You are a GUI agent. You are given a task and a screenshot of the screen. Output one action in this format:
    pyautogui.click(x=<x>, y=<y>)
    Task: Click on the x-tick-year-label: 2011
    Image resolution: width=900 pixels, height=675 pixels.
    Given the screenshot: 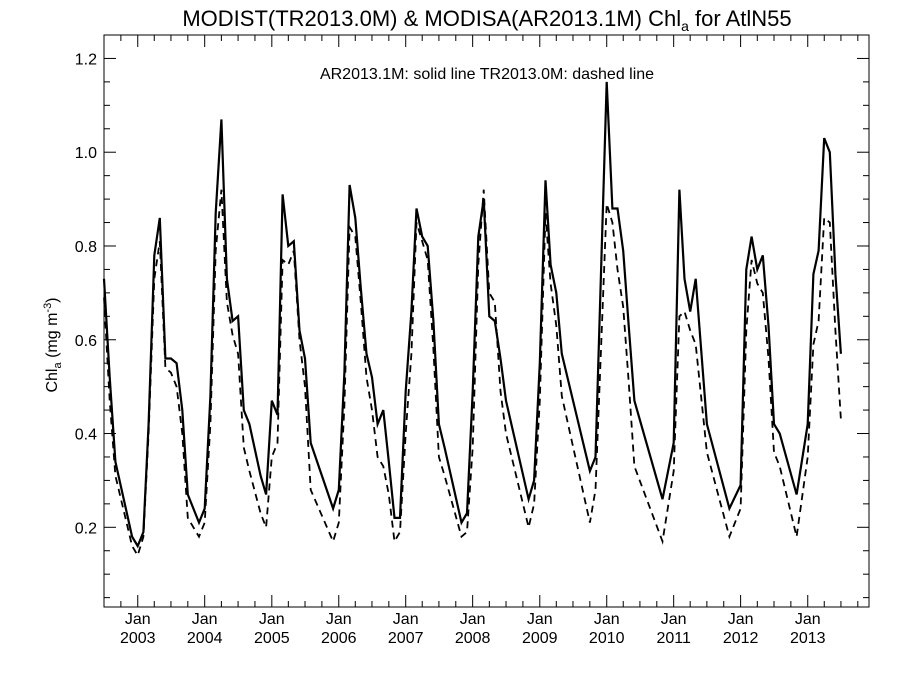 What is the action you would take?
    pyautogui.click(x=673, y=638)
    